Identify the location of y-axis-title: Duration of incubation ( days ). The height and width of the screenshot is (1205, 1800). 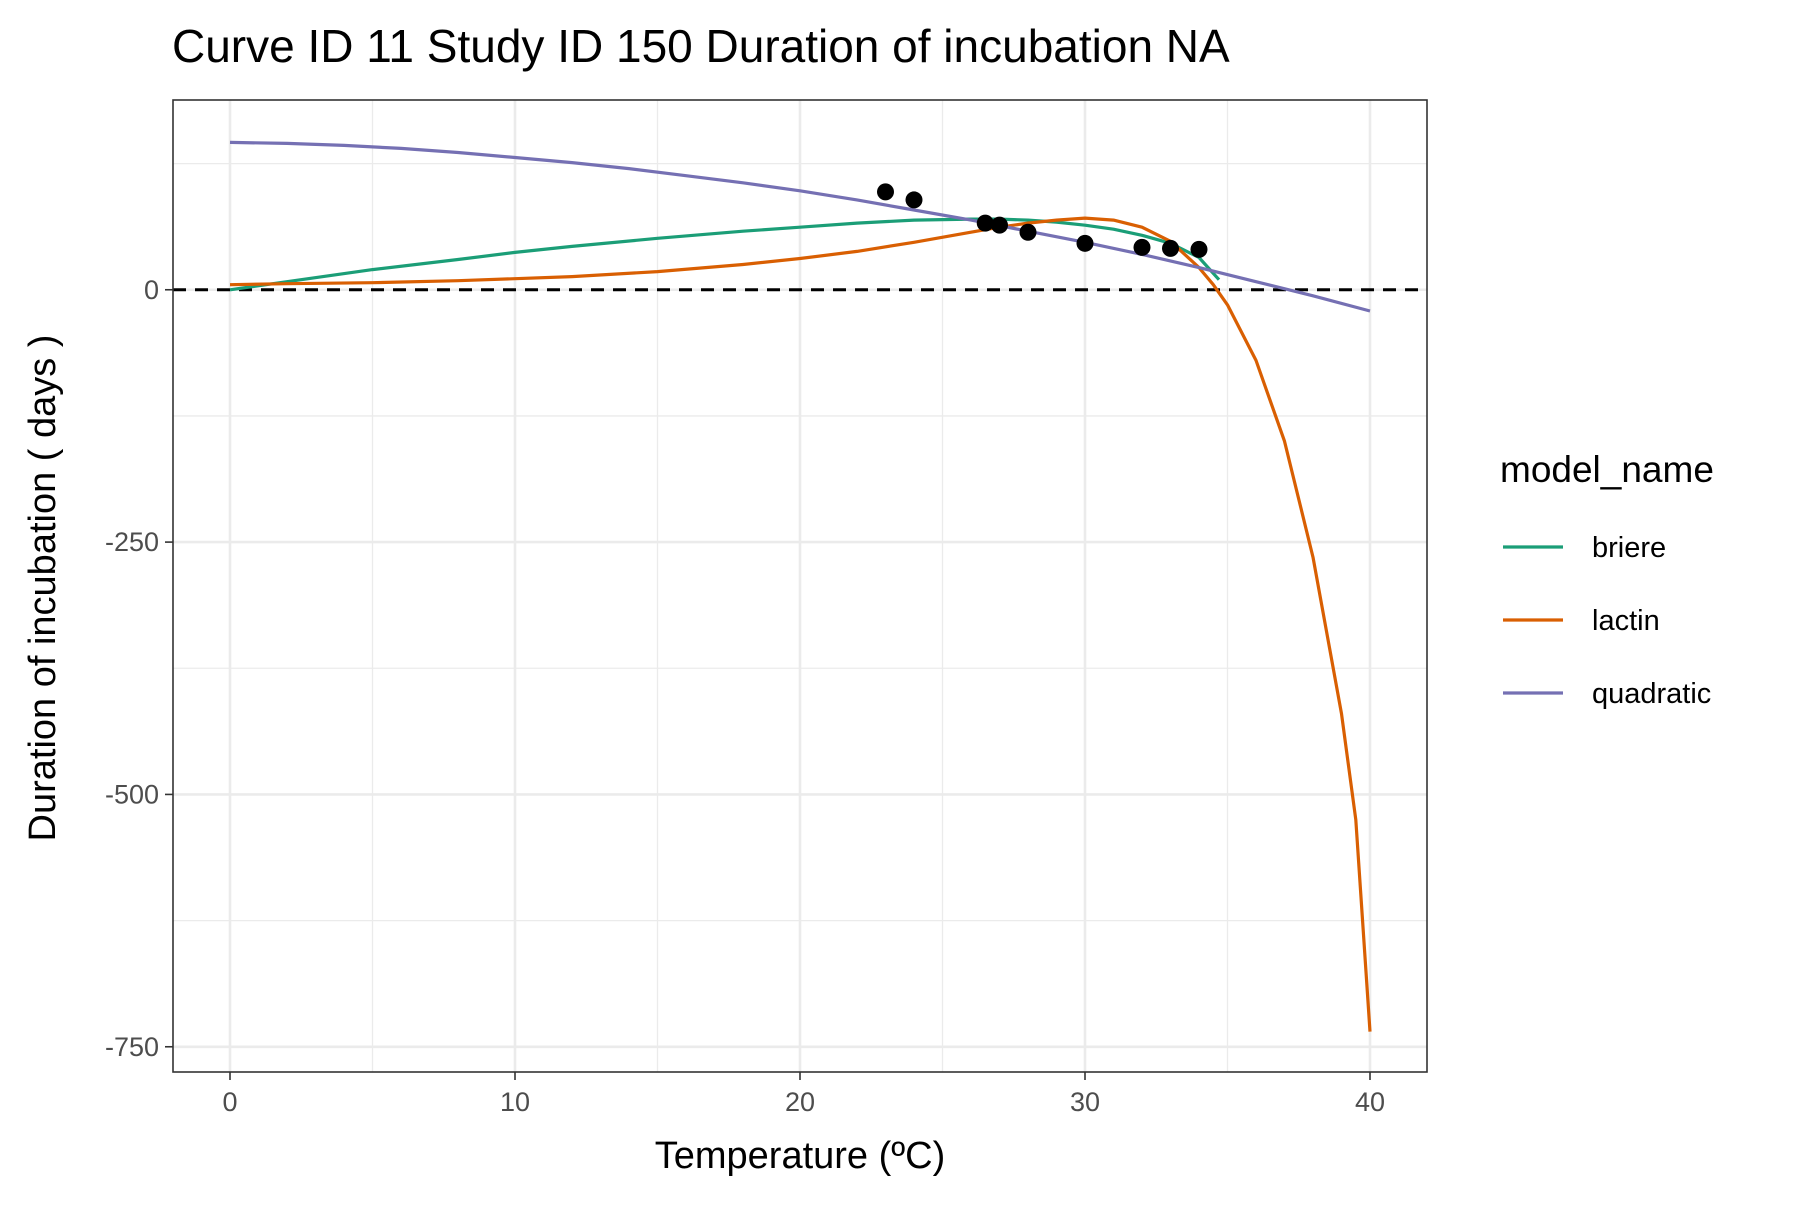
(43, 588).